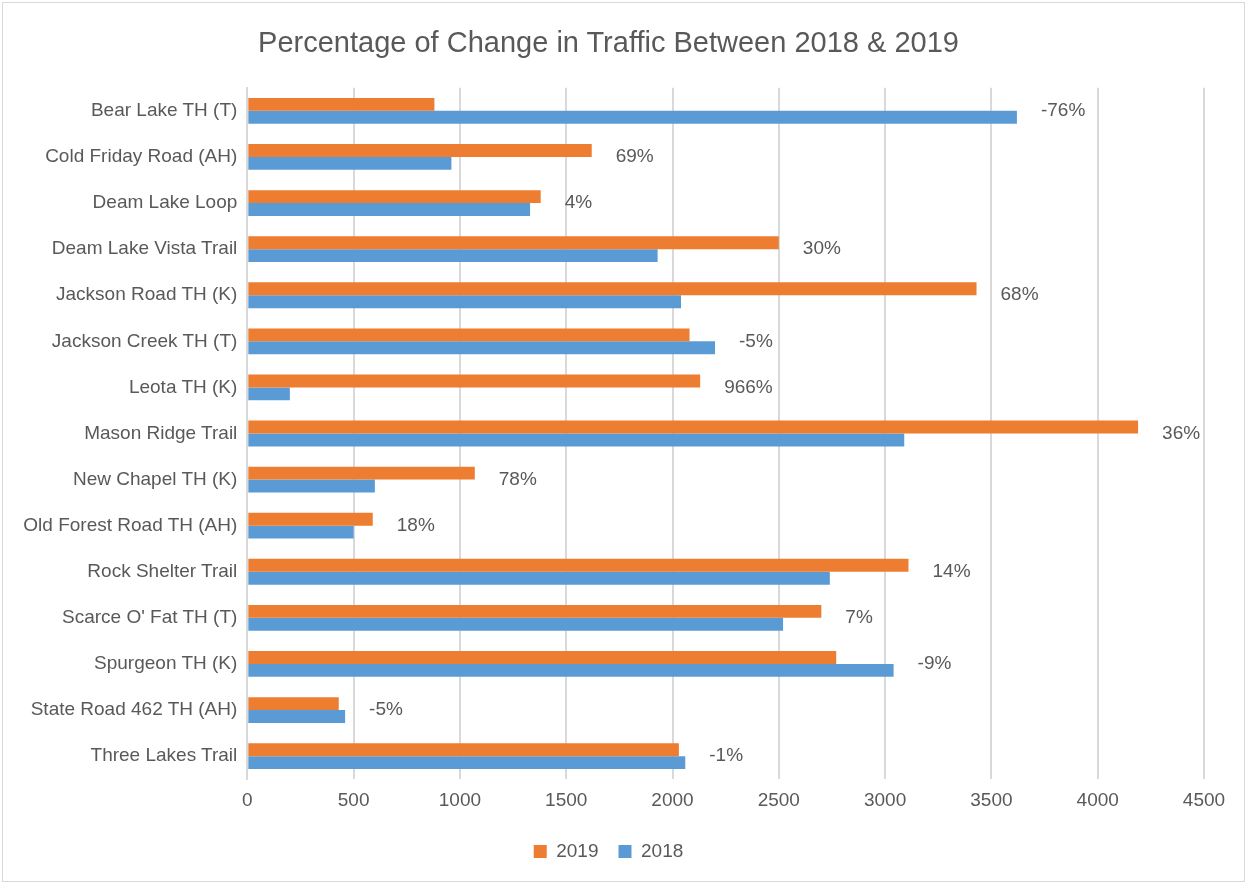  What do you see at coordinates (183, 386) in the screenshot?
I see `y-tick-label: Leota TH (K)` at bounding box center [183, 386].